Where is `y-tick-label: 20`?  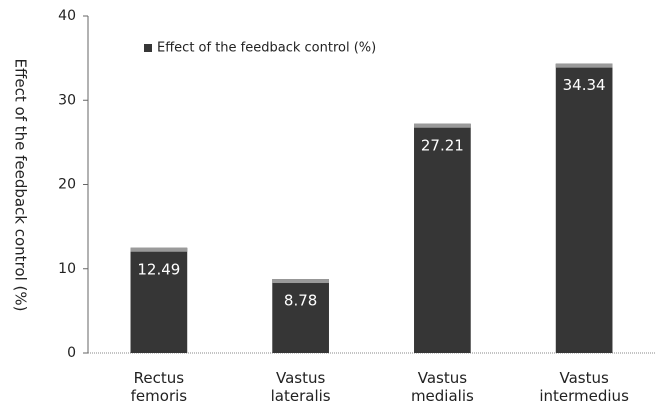
y-tick-label: 20 is located at coordinates (67, 185).